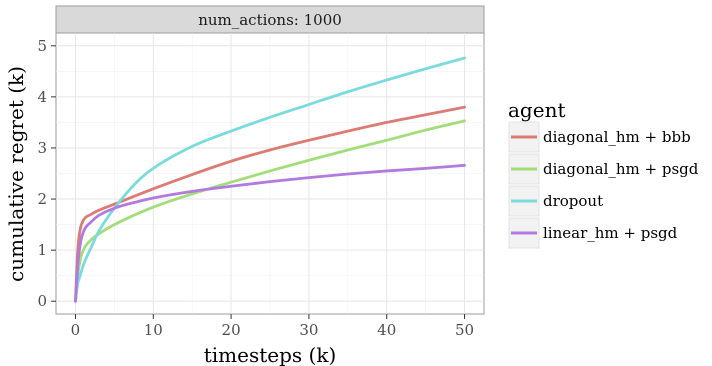  I want to click on legend-label-linear-hm-psgd: linear_hm + psgd, so click(610, 233).